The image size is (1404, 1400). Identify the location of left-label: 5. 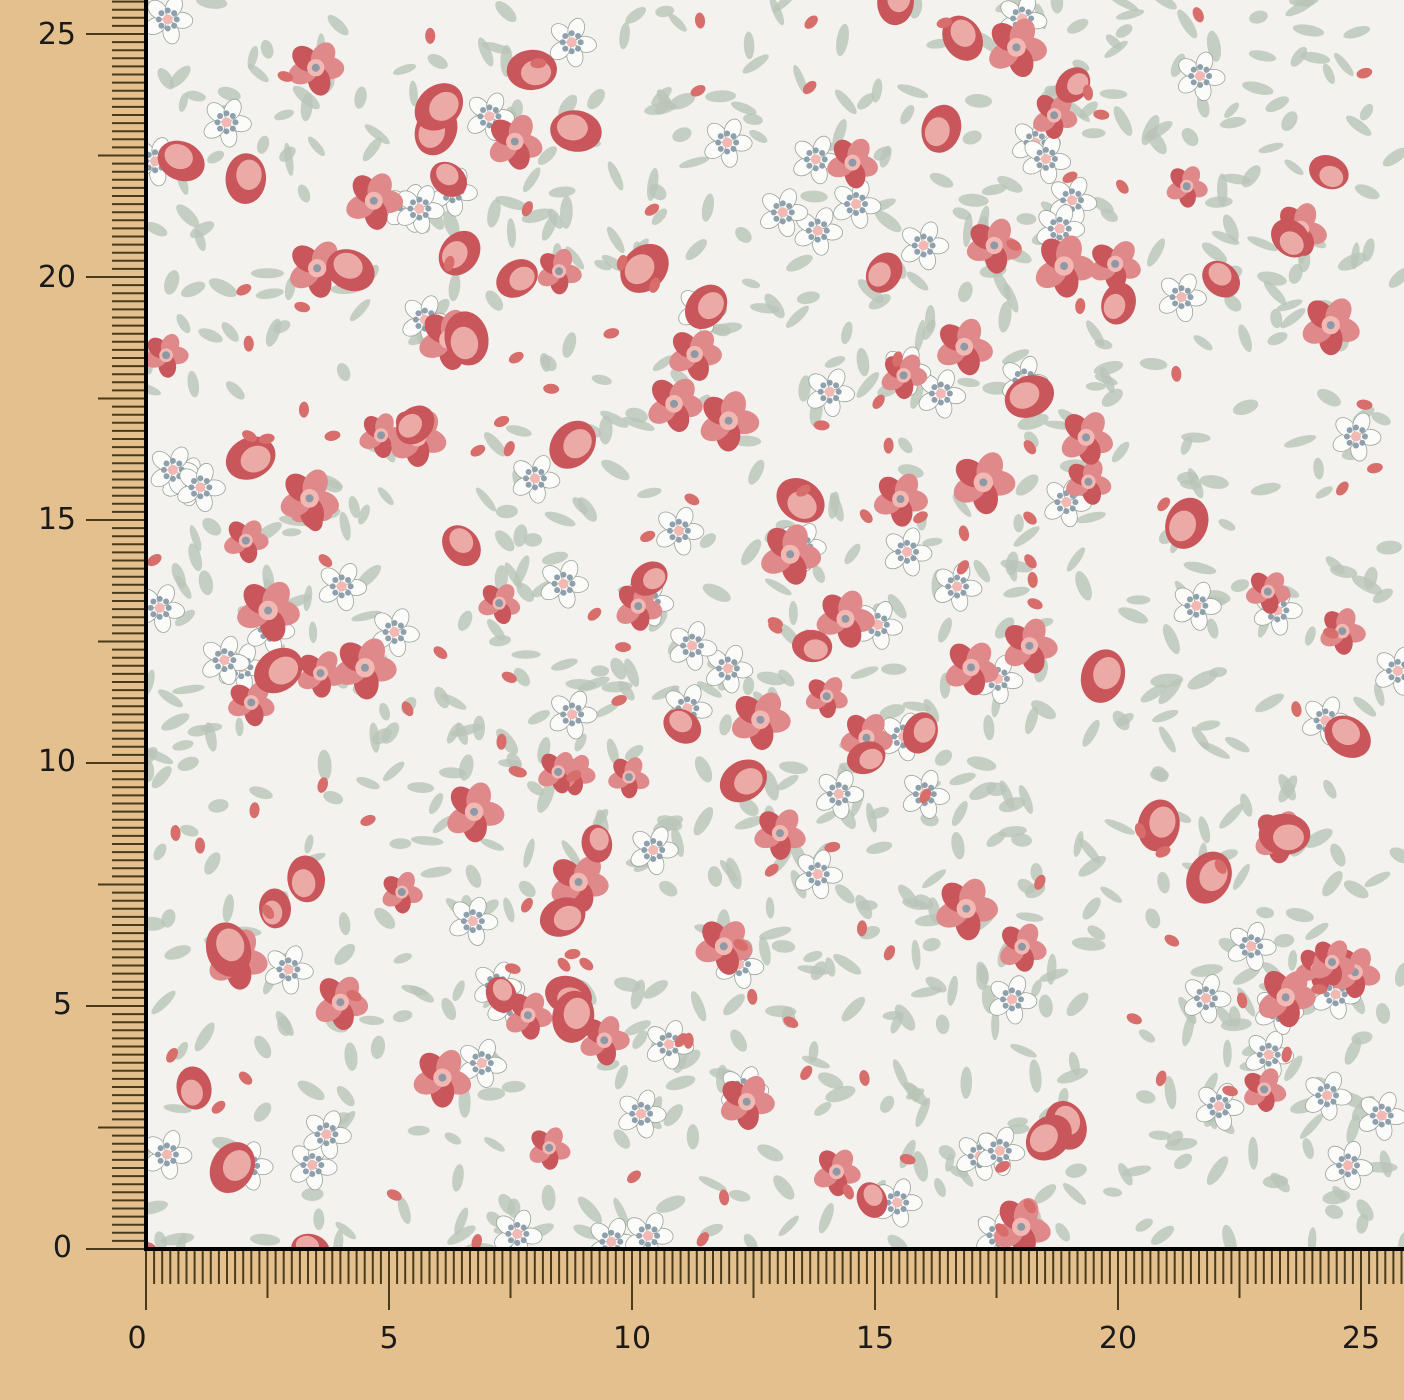
(62, 1004).